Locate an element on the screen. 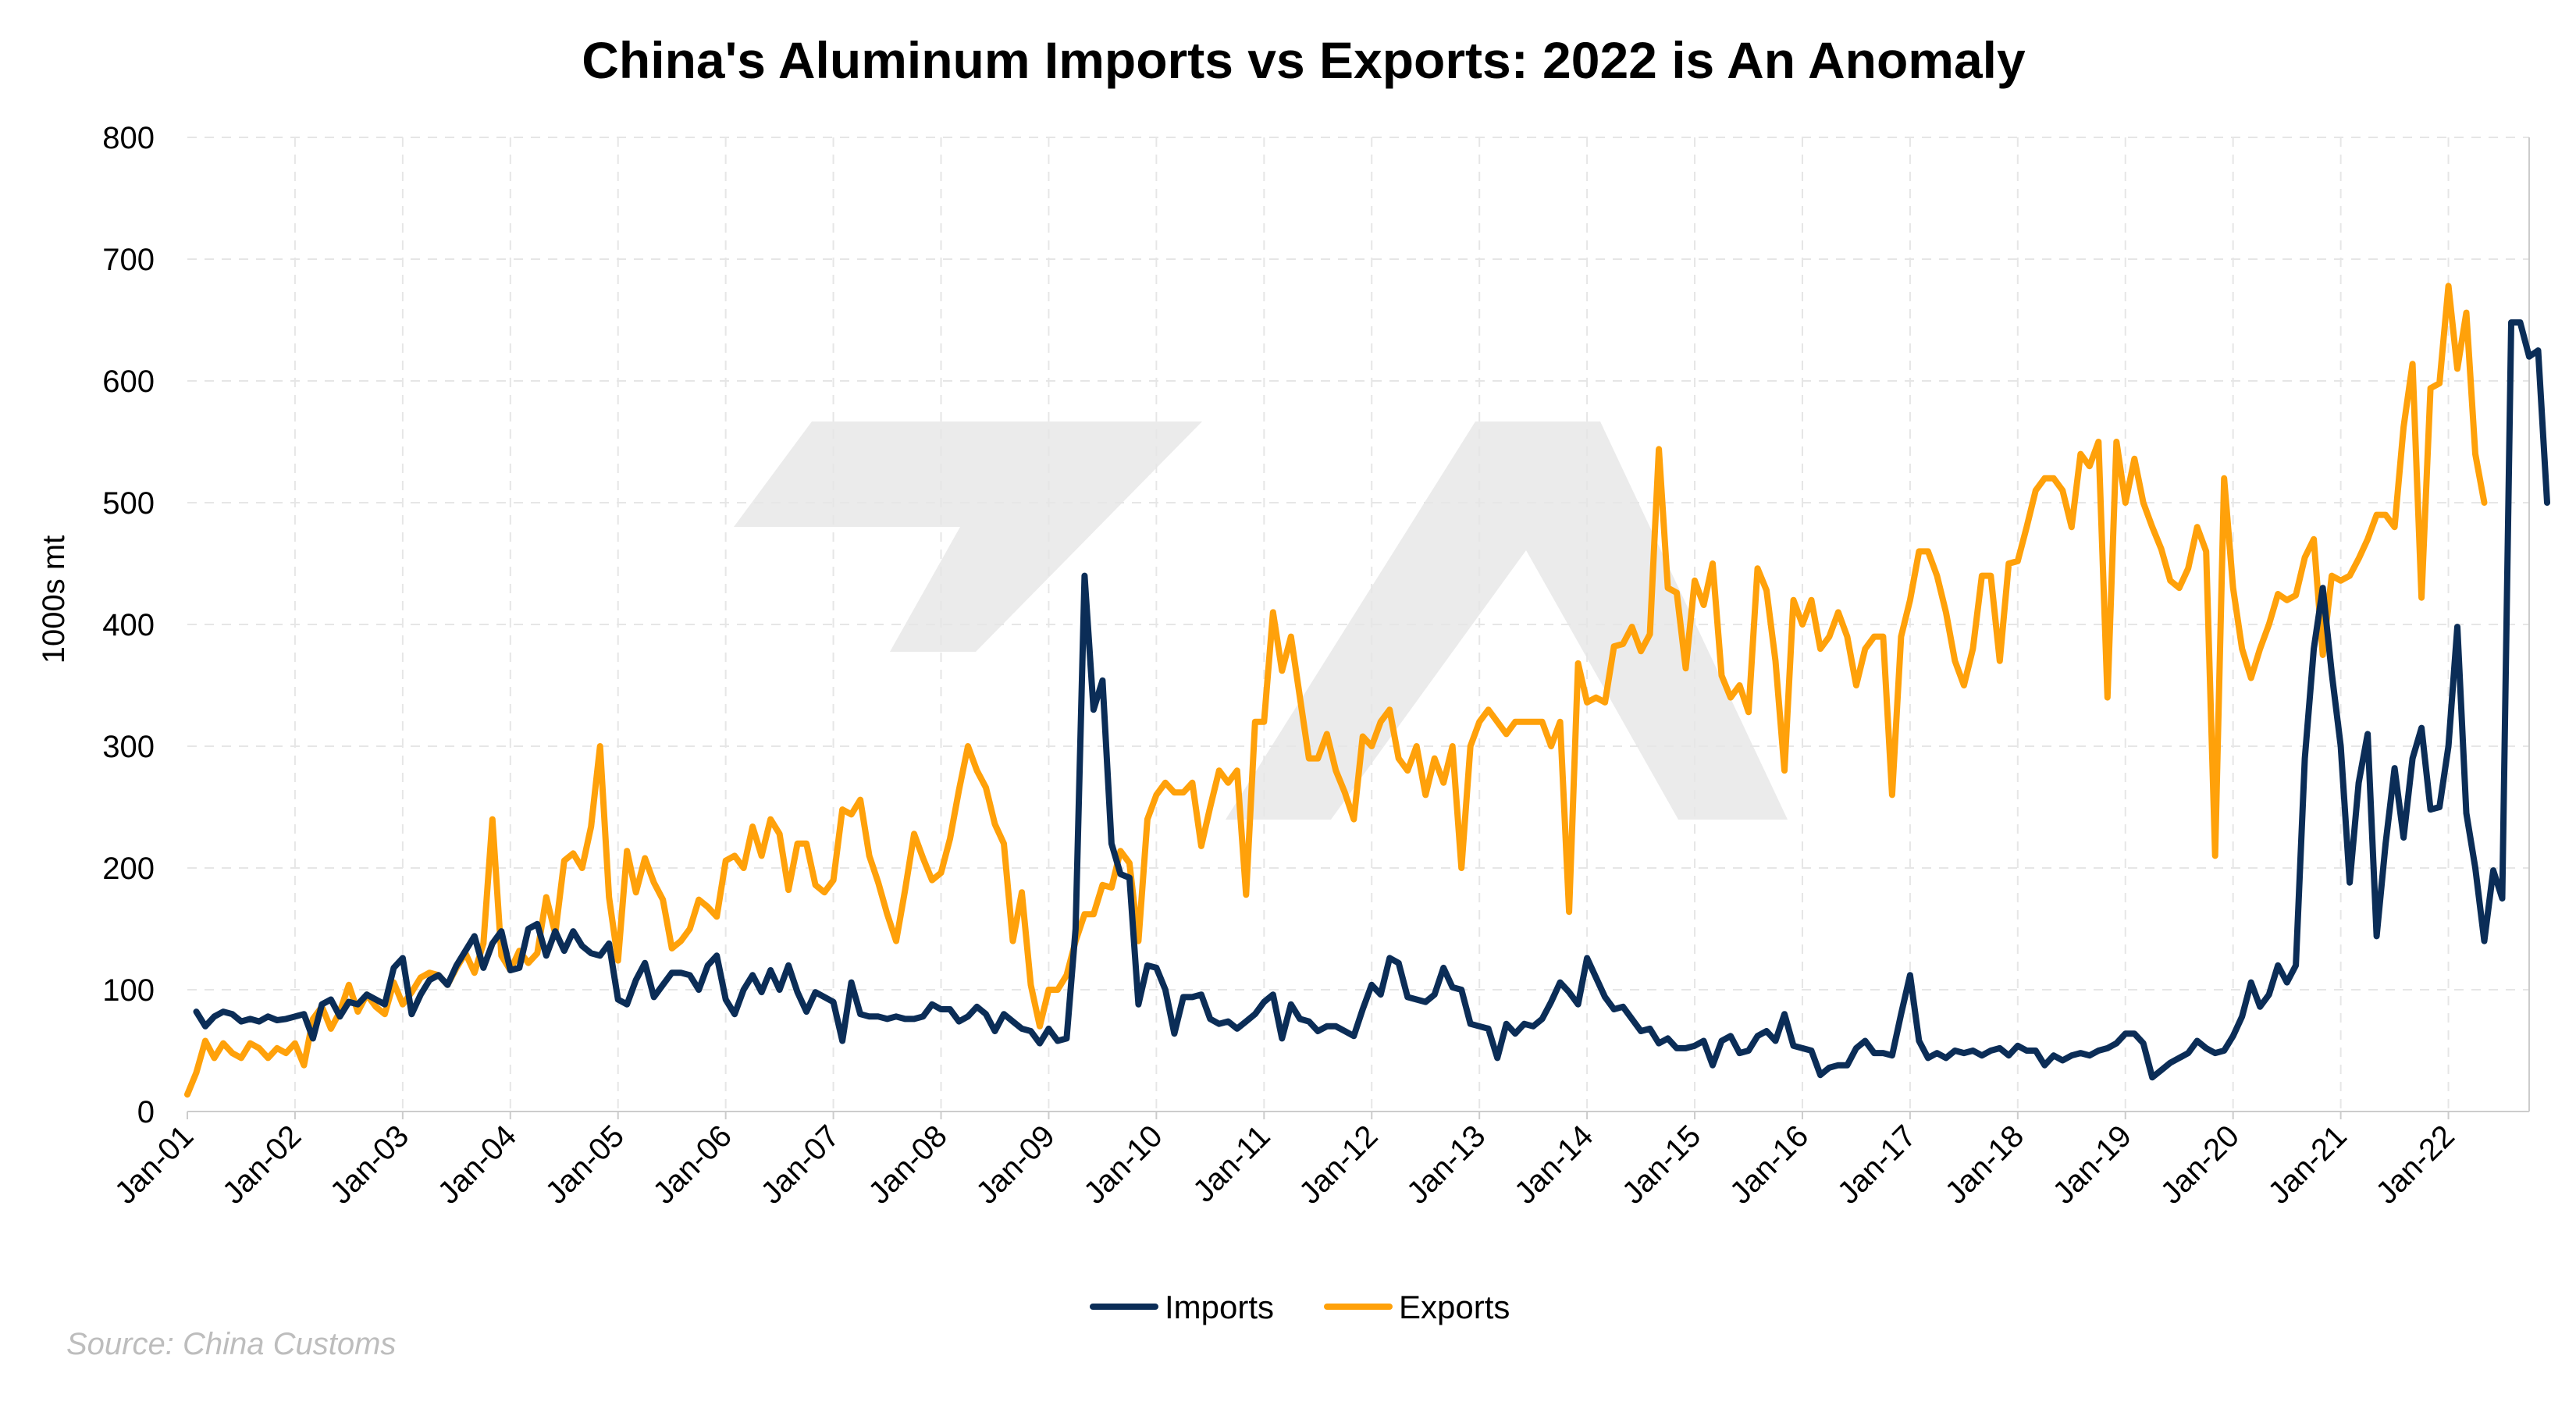  x-tick-label: Jan-07 is located at coordinates (800, 1165).